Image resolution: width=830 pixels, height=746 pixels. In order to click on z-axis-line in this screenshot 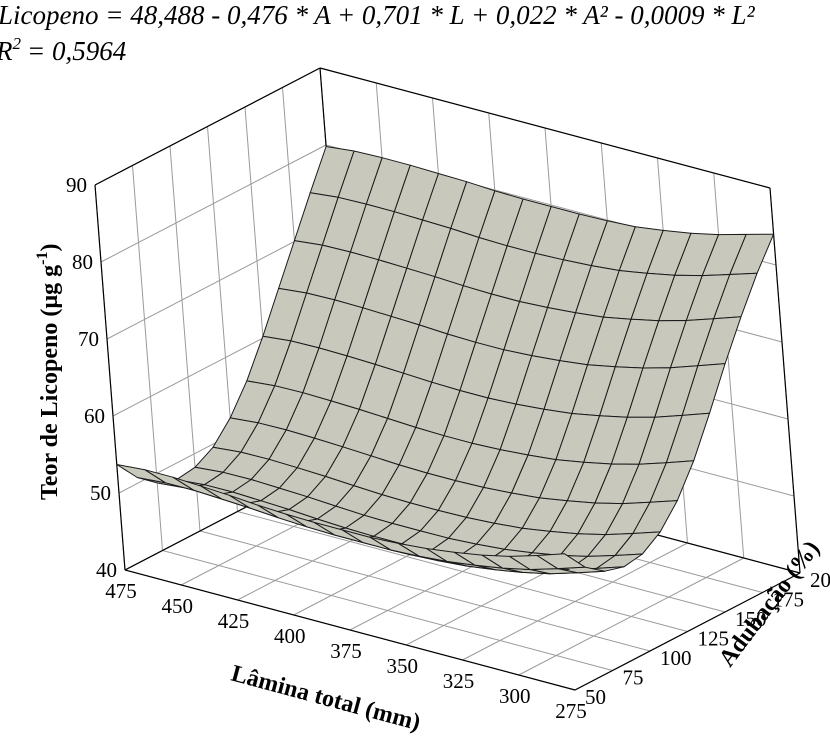, I will do `click(110, 377)`.